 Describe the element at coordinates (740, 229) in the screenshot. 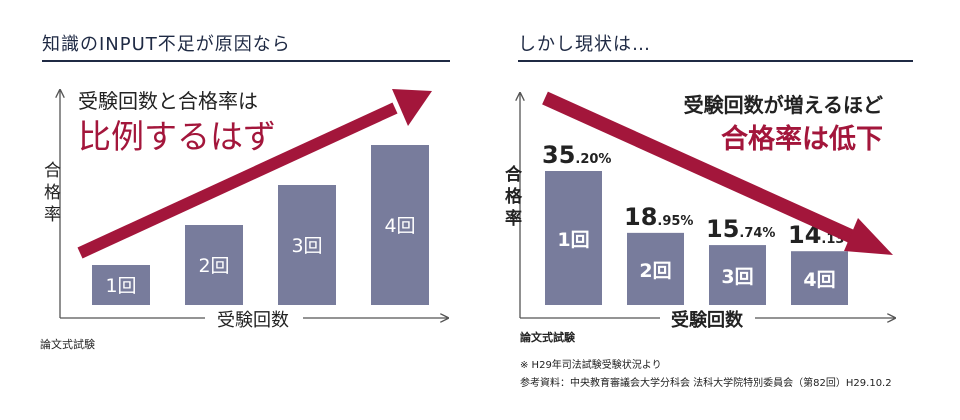

I see `right-value-label-3: 15.74%` at that location.